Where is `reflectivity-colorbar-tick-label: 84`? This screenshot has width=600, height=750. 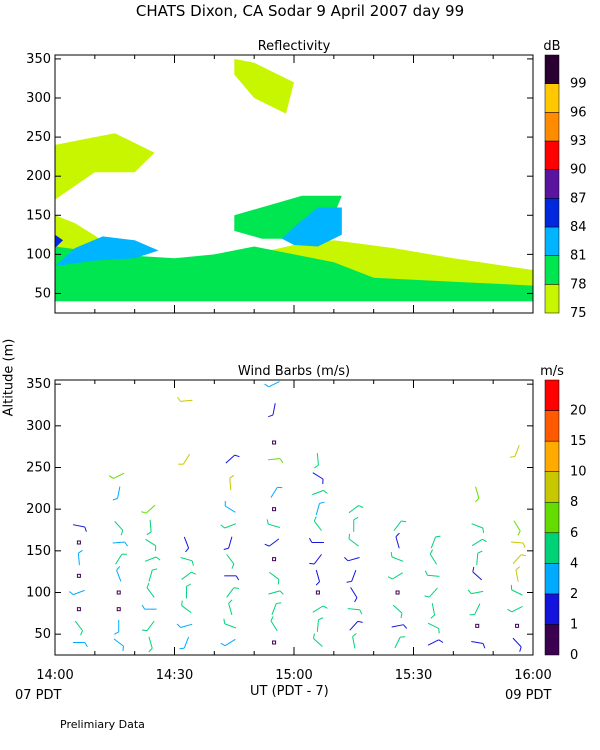
reflectivity-colorbar-tick-label: 84 is located at coordinates (578, 227).